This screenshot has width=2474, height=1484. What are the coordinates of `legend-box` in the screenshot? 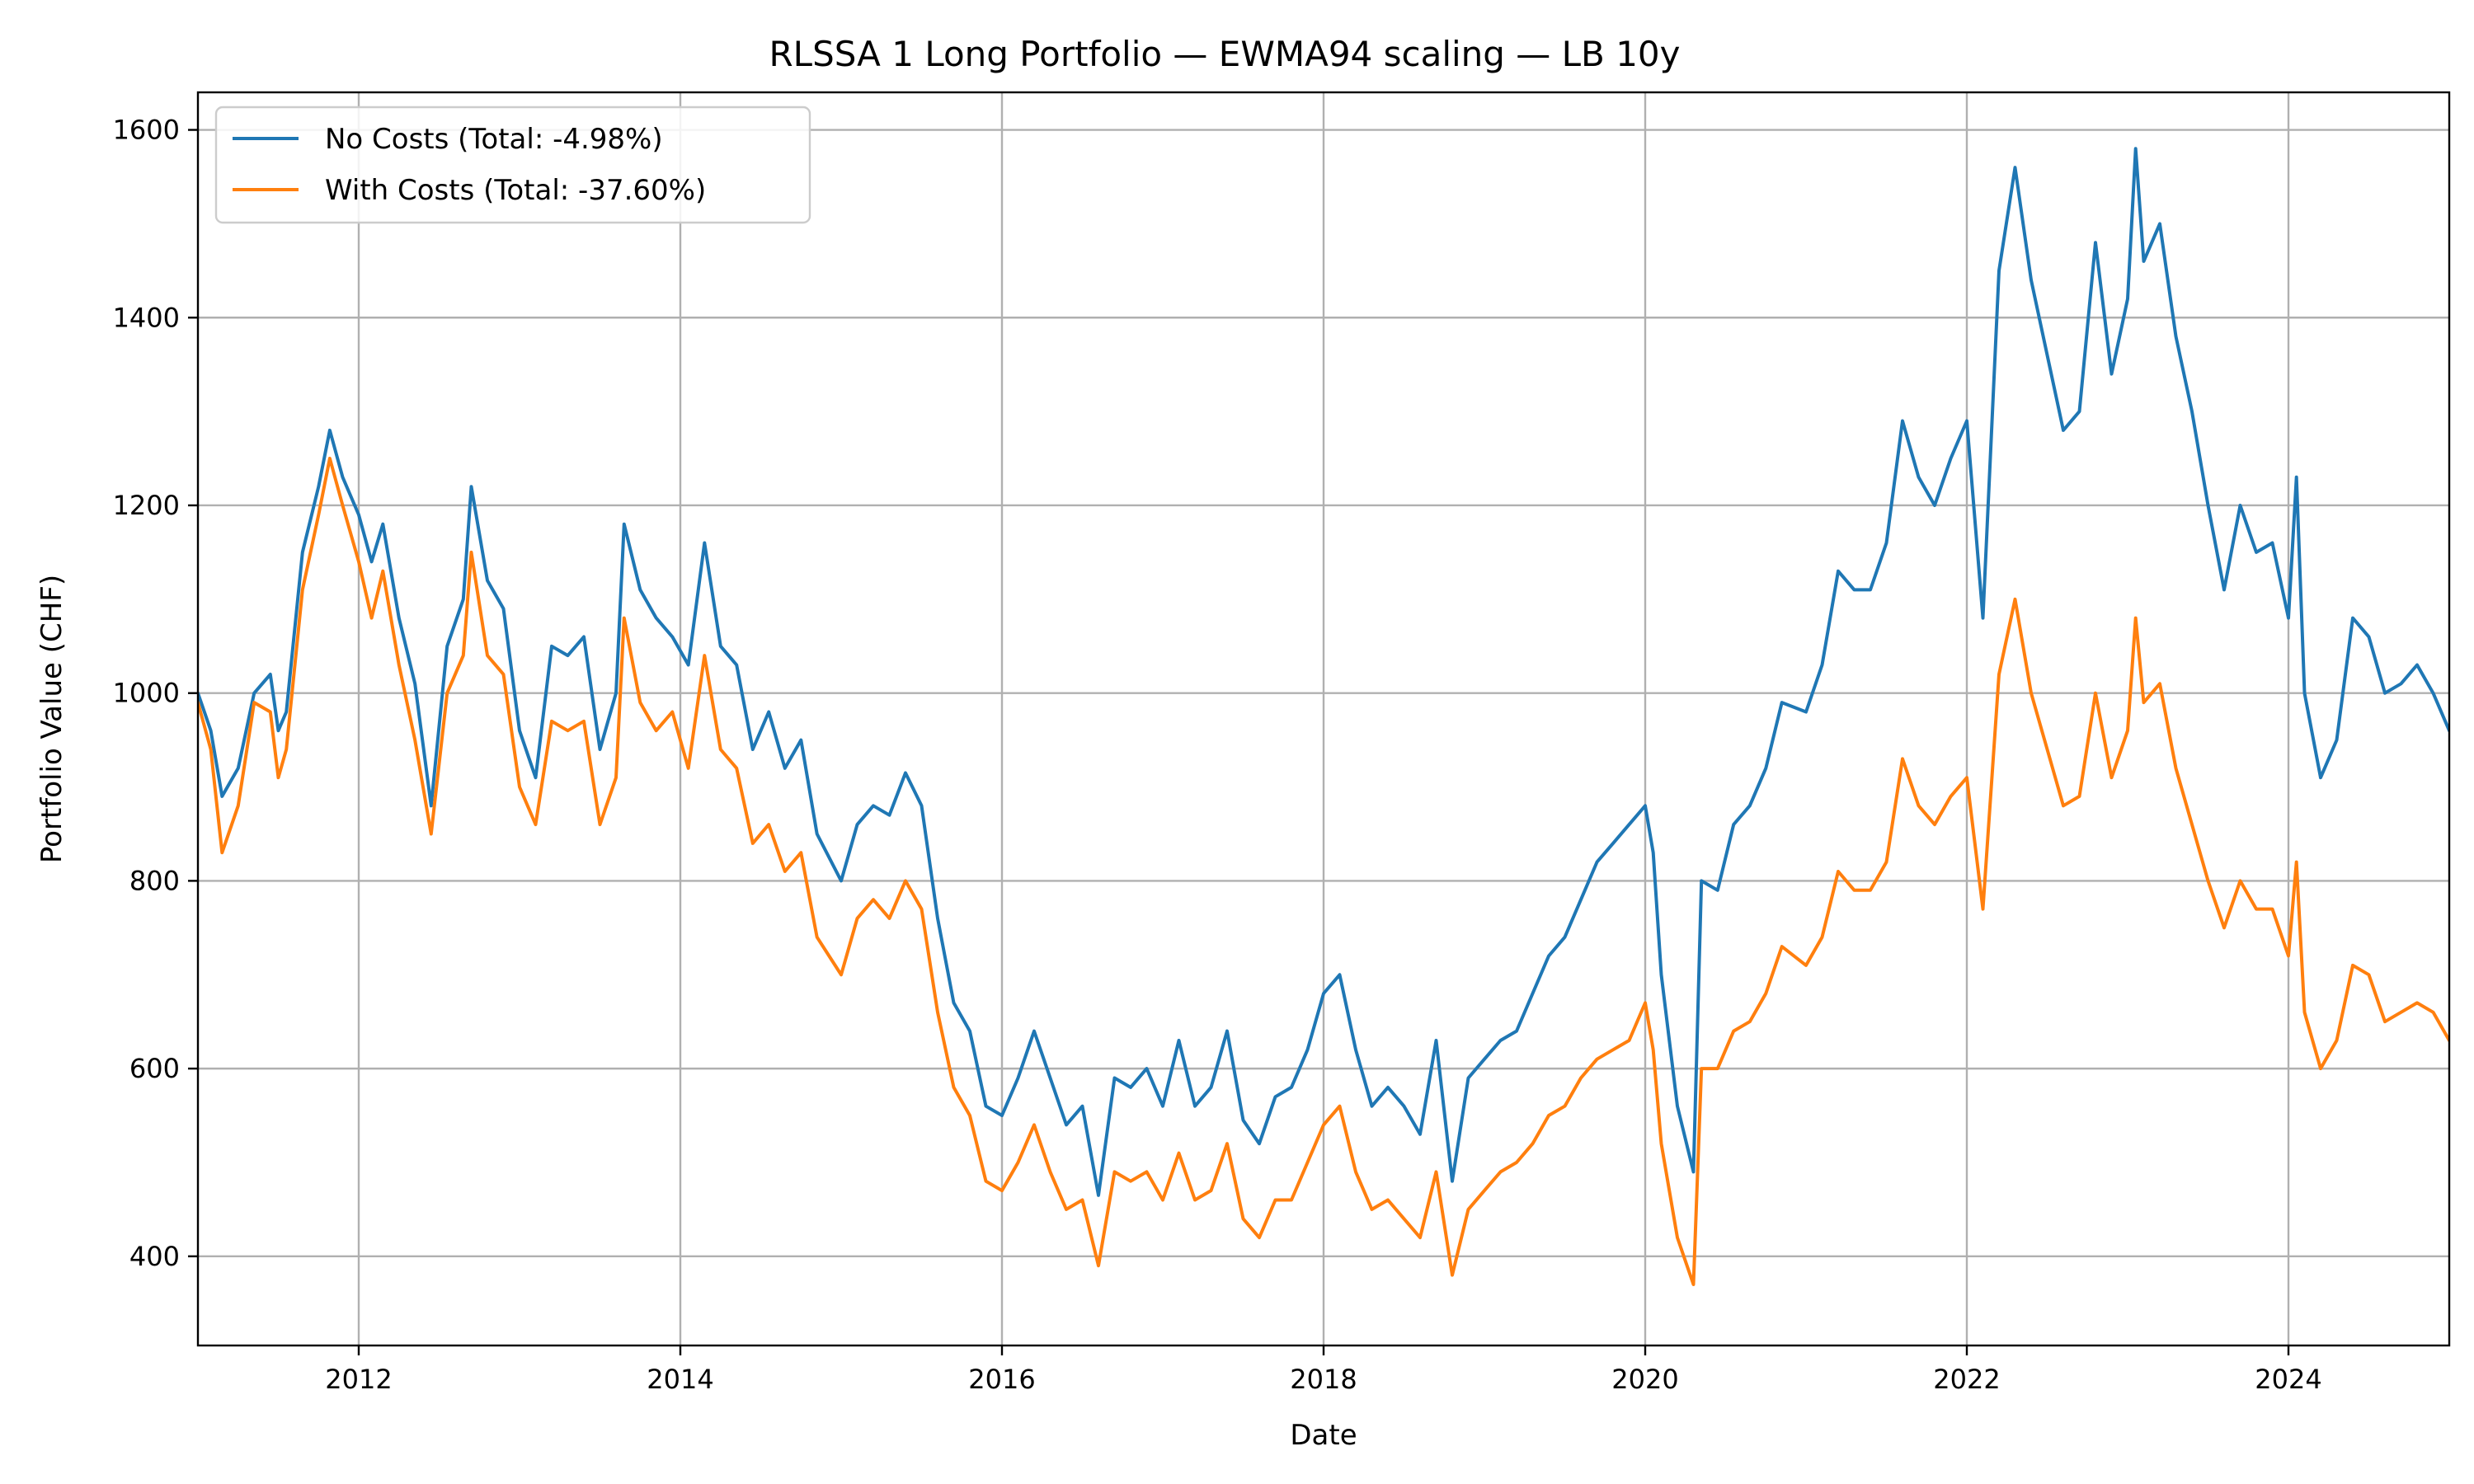 It's located at (512, 165).